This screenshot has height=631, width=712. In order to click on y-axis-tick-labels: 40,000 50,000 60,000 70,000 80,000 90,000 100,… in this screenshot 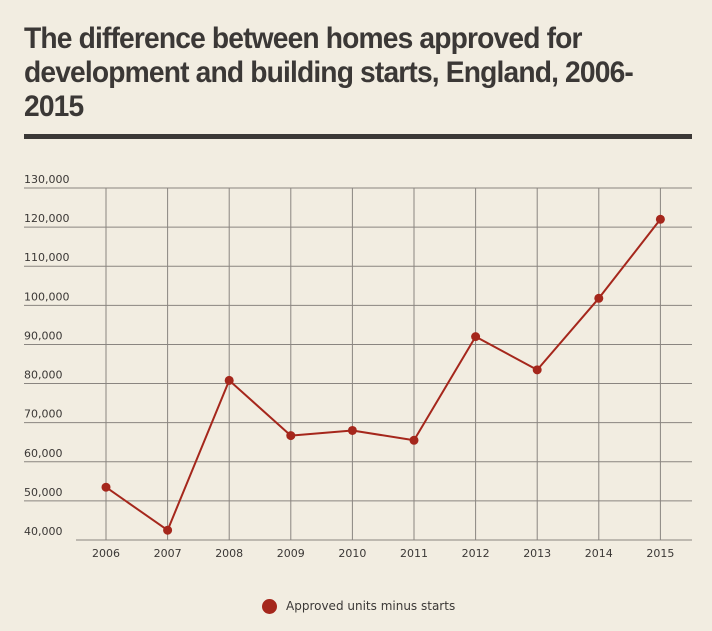, I will do `click(47, 355)`.